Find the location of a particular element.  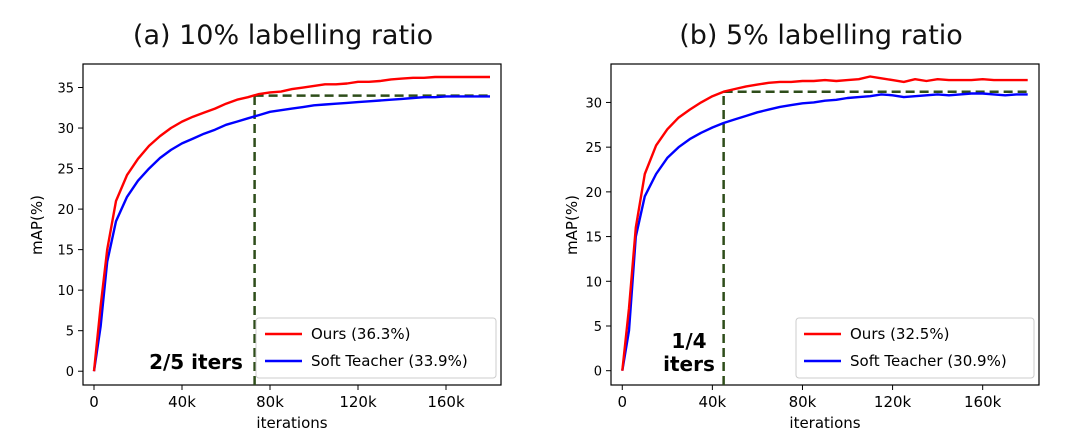

chart-a-xtick-label: 40k is located at coordinates (182, 402).